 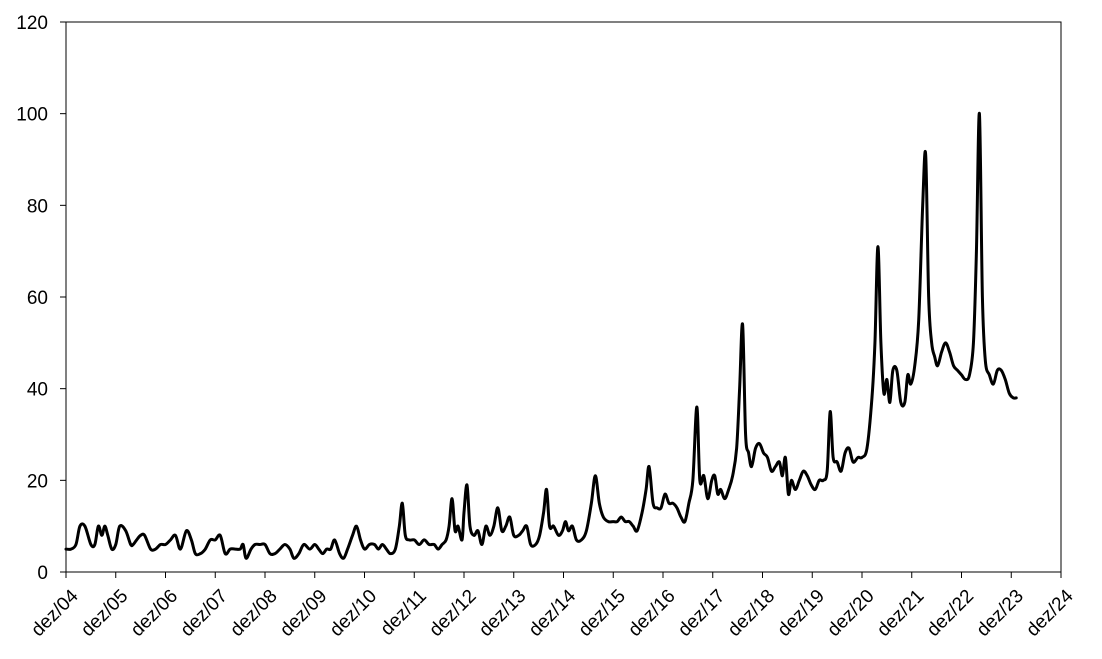 I want to click on y-tick-label: 60, so click(x=37, y=298).